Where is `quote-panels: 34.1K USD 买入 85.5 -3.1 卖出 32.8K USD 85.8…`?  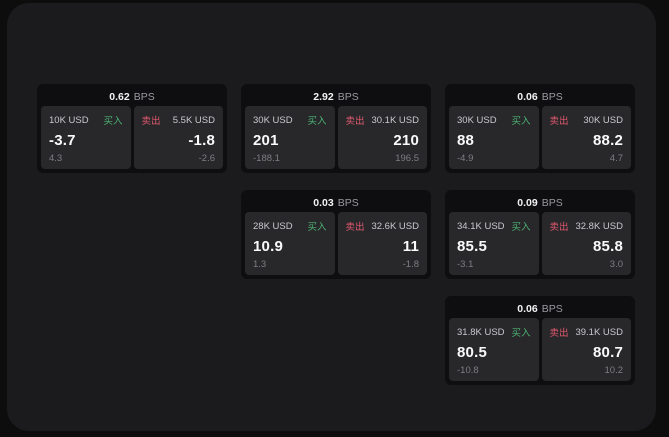 quote-panels: 34.1K USD 买入 85.5 -3.1 卖出 32.8K USD 85.8… is located at coordinates (540, 243).